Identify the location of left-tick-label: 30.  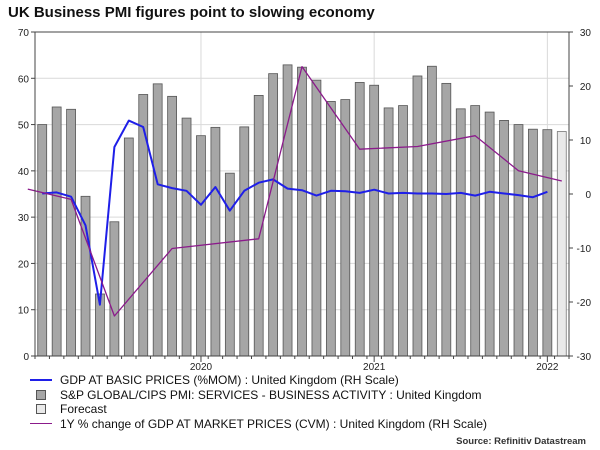
(24, 218).